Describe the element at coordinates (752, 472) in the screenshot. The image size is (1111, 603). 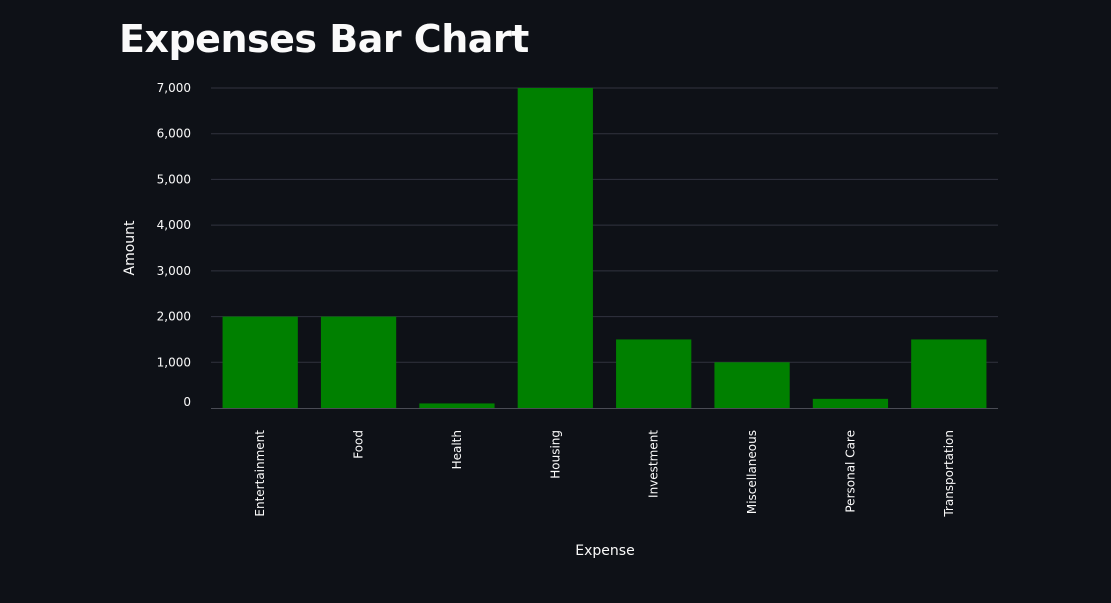
I see `x-tick-label: Miscellaneous` at that location.